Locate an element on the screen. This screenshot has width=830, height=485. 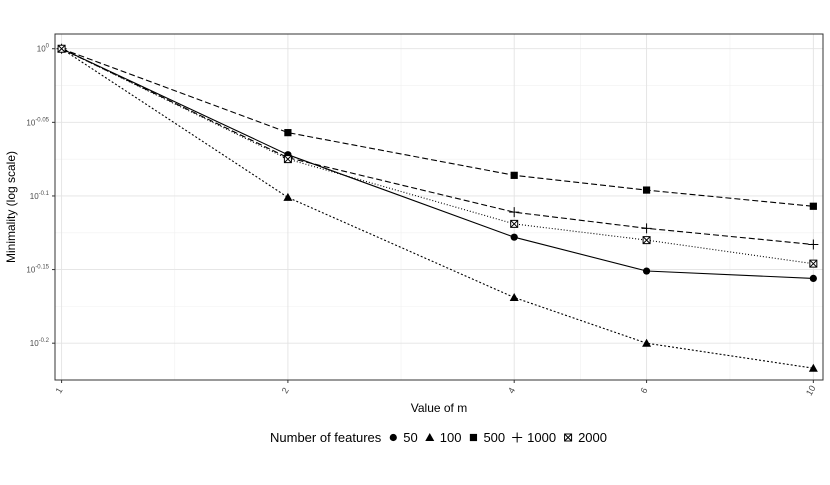
y-axis-title: Minimality (log scale) is located at coordinates (11, 207).